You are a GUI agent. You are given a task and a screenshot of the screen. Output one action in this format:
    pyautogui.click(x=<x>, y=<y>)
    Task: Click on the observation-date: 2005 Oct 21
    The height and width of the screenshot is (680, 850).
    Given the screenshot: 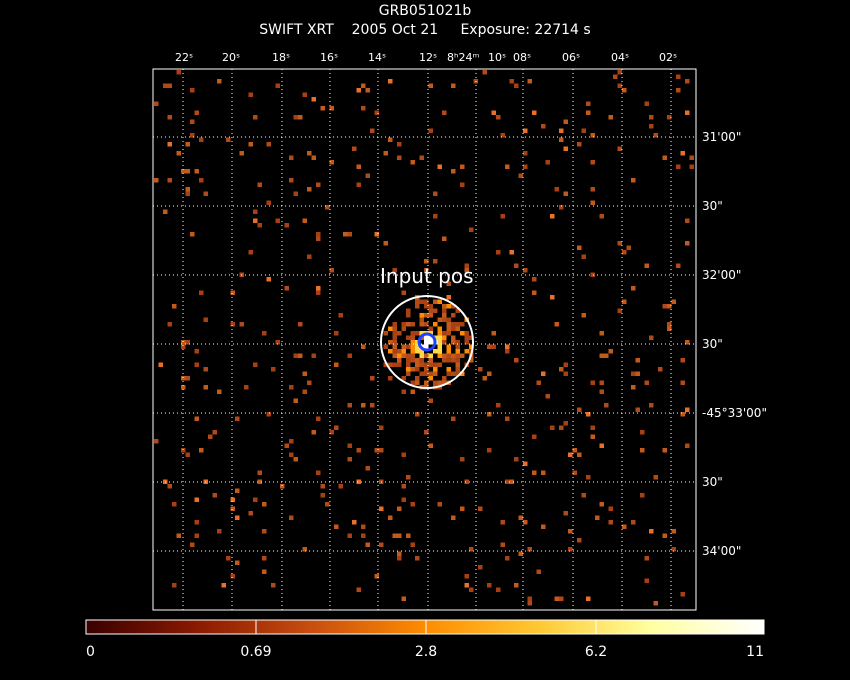 What is the action you would take?
    pyautogui.click(x=395, y=30)
    